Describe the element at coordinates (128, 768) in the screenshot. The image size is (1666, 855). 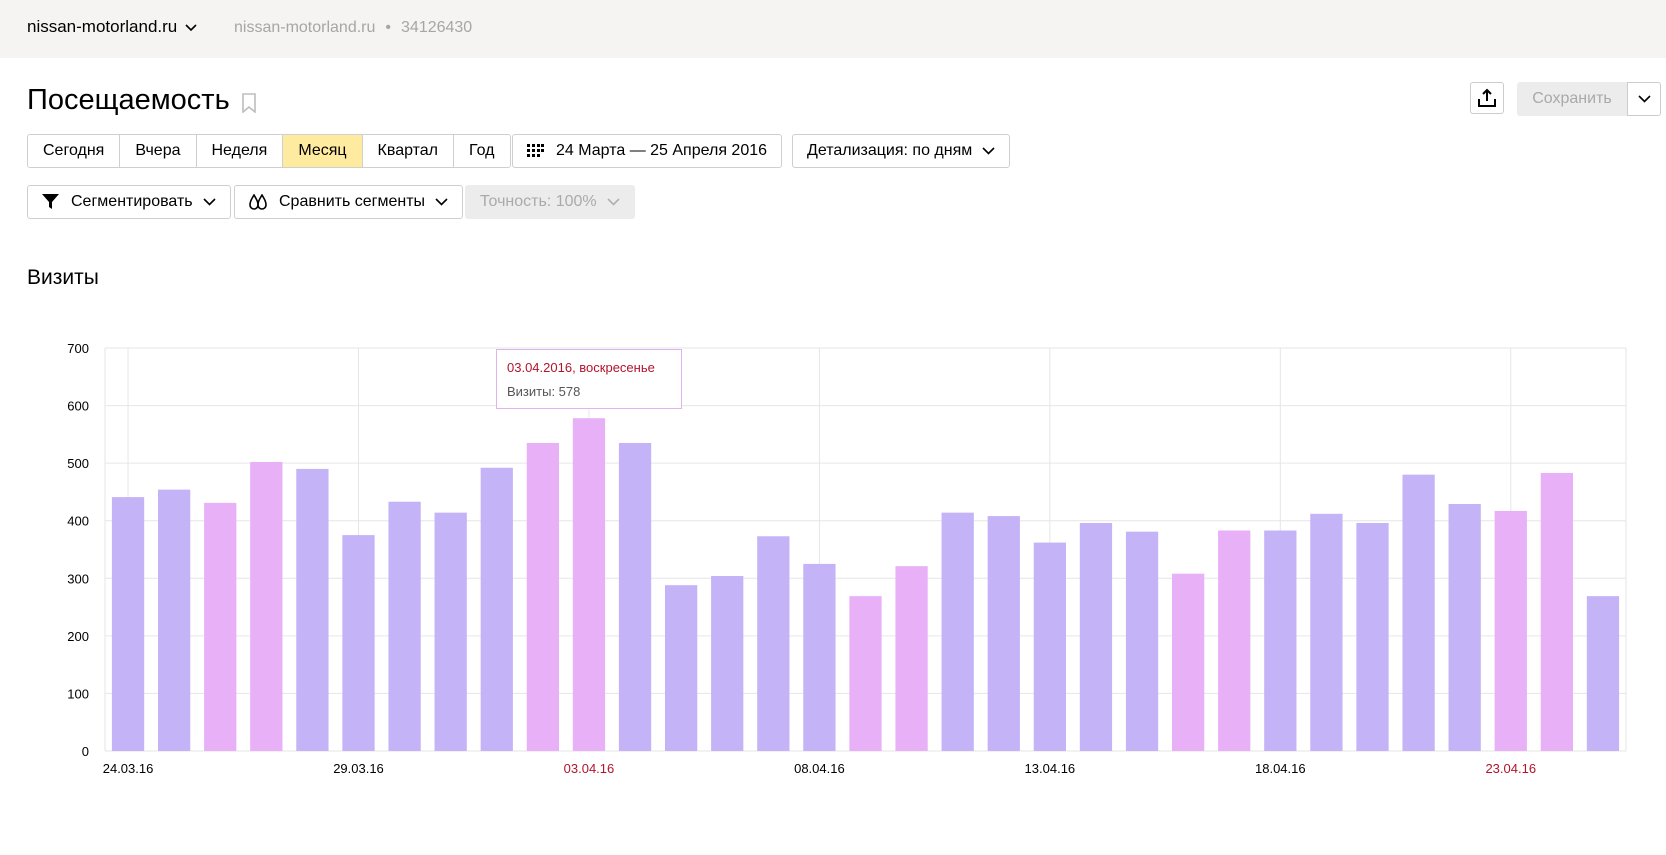
I see `x-tick-label: 24.03.16` at that location.